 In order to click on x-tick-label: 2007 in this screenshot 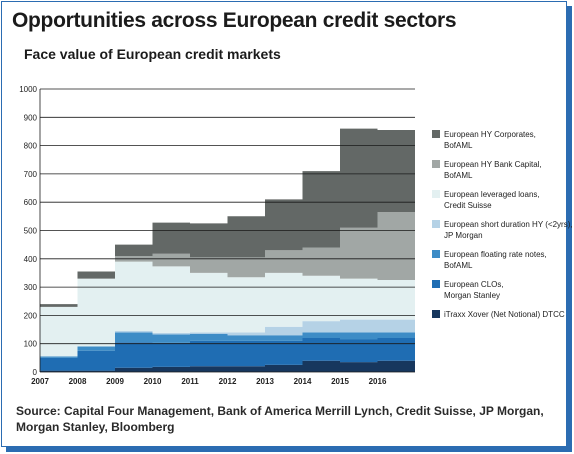, I will do `click(40, 381)`.